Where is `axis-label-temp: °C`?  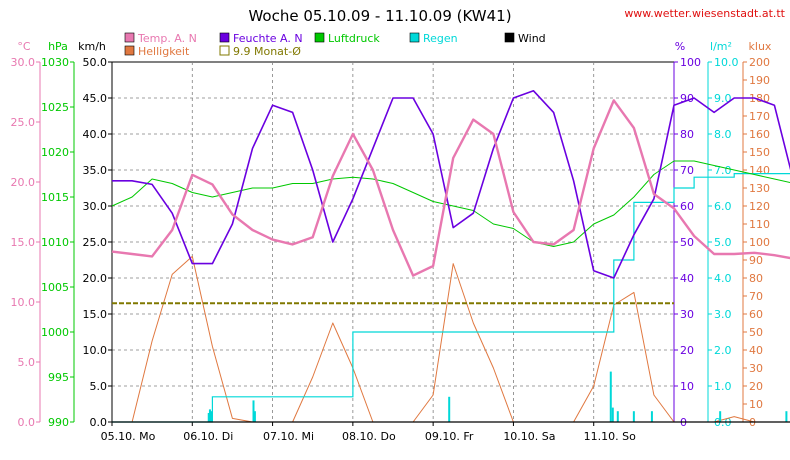 axis-label-temp: °C is located at coordinates (24, 46).